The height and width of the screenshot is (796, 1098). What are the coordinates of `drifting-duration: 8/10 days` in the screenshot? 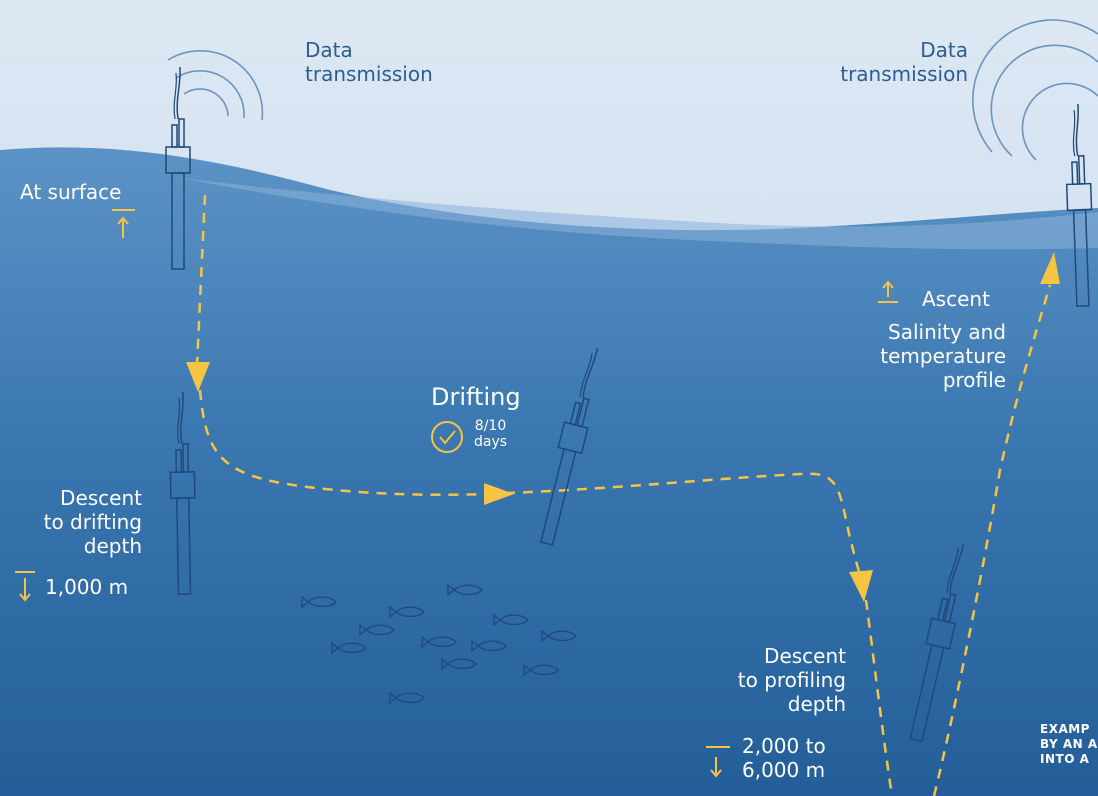 It's located at (490, 434).